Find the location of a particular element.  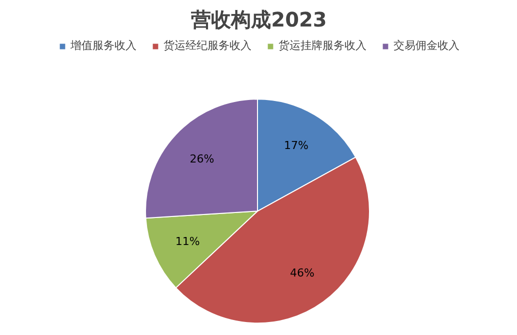

data-label: 11% is located at coordinates (187, 241).